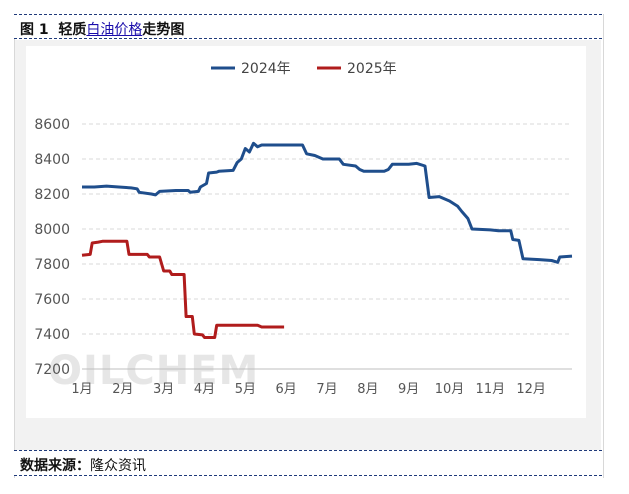 Image resolution: width=629 pixels, height=494 pixels. Describe the element at coordinates (372, 69) in the screenshot. I see `legend-label: 2025年` at that location.